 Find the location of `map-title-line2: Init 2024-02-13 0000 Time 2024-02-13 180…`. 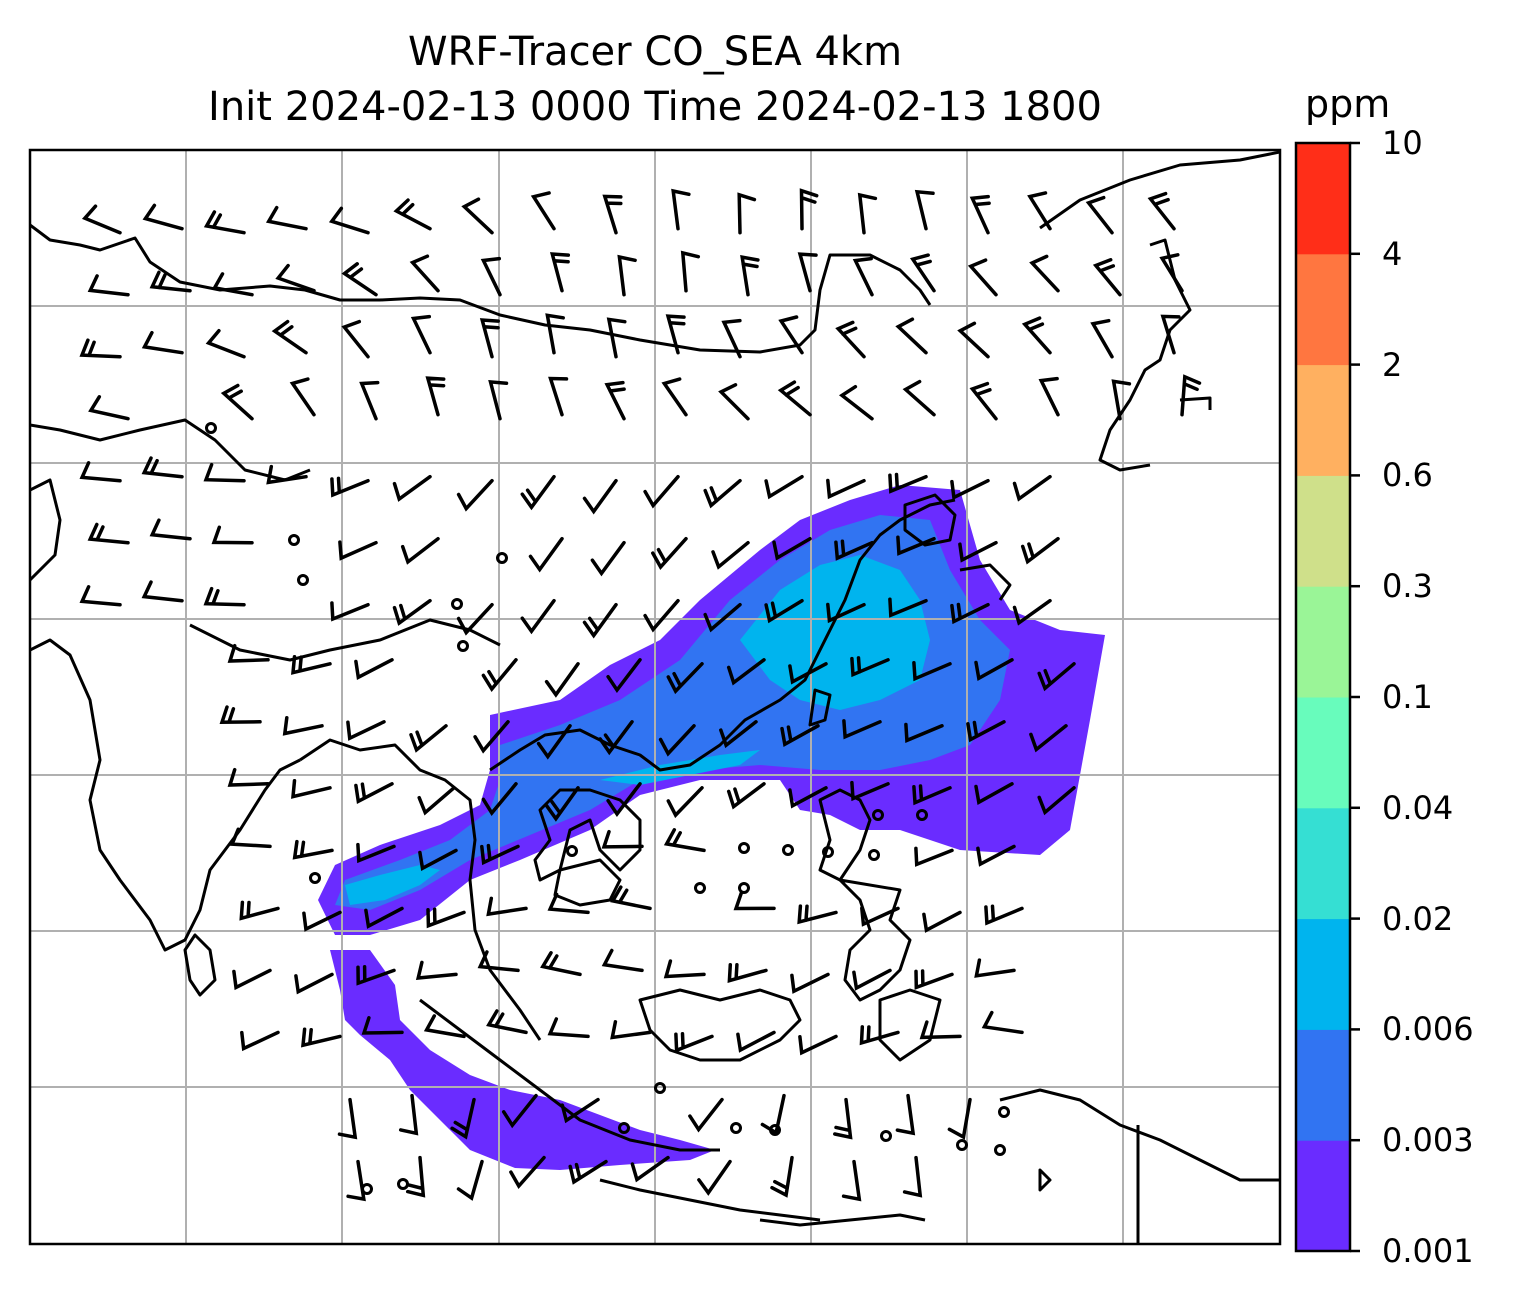

map-title-line2: Init 2024-02-13 0000 Time 2024-02-13 180… is located at coordinates (655, 107).